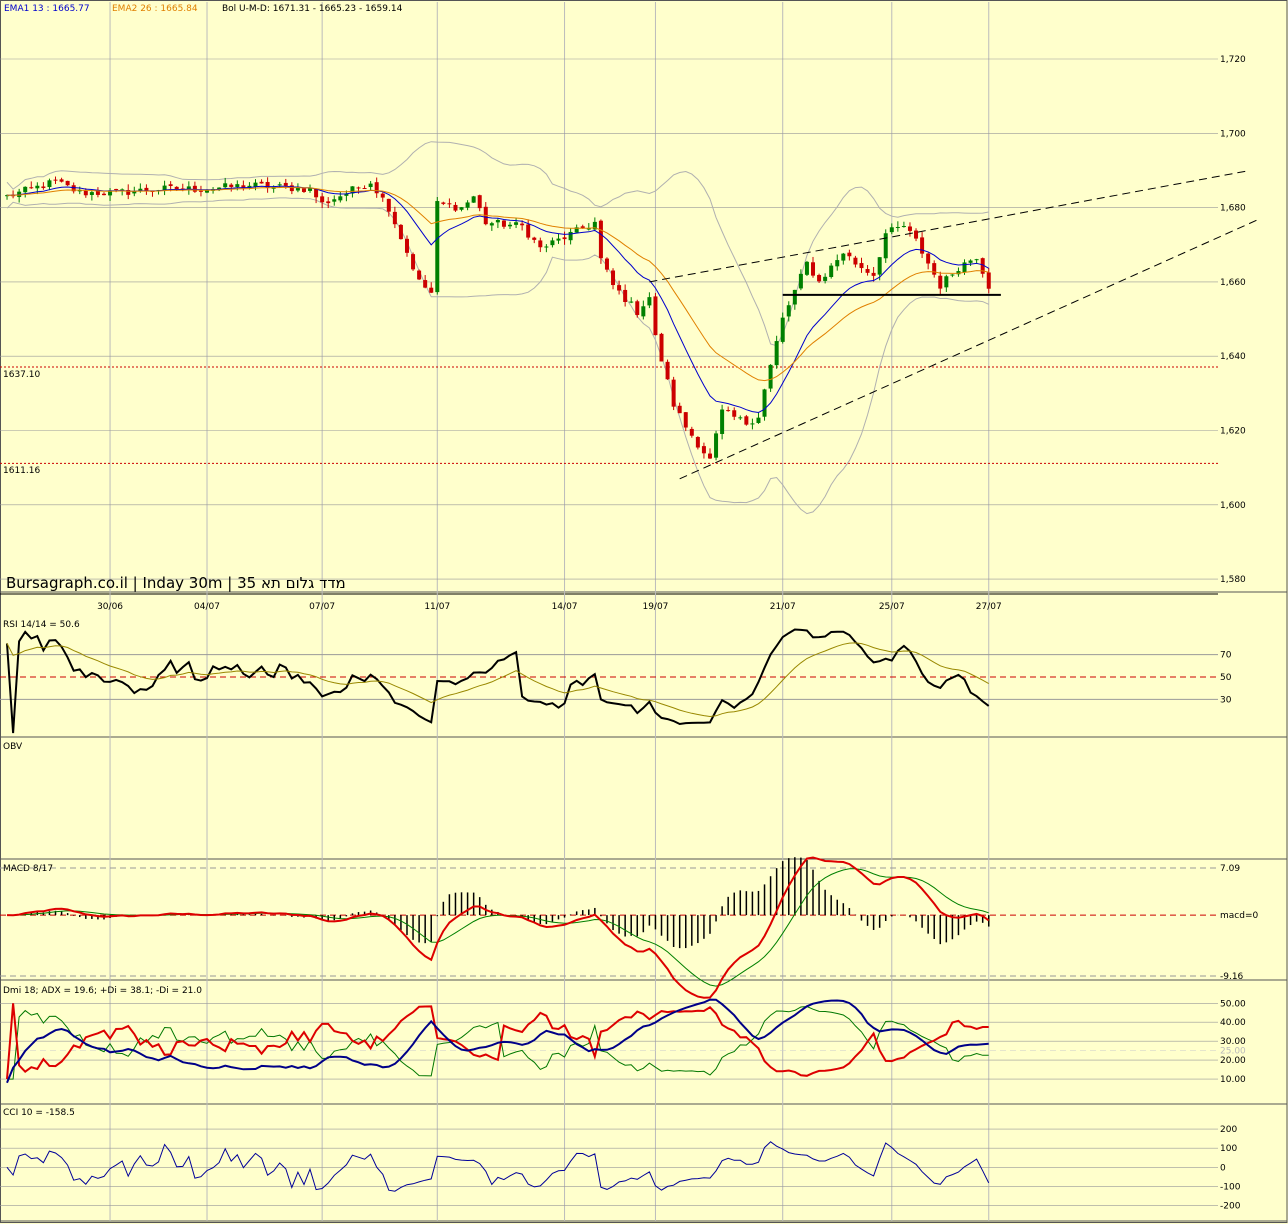  I want to click on rsi-tick-label: 50, so click(1226, 678).